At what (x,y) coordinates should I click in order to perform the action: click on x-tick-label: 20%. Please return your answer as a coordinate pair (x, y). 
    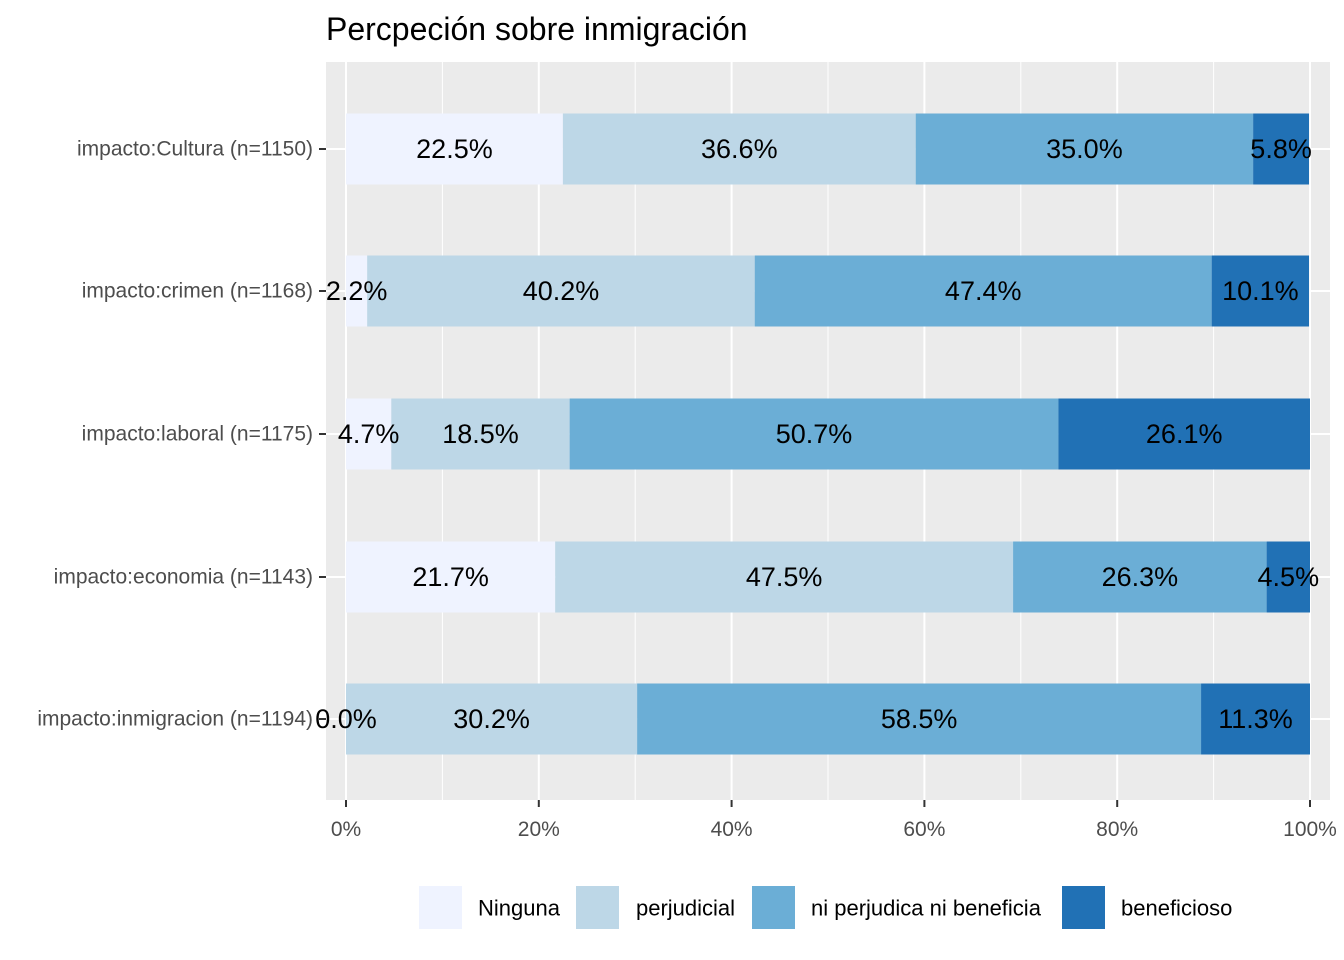
    Looking at the image, I should click on (539, 829).